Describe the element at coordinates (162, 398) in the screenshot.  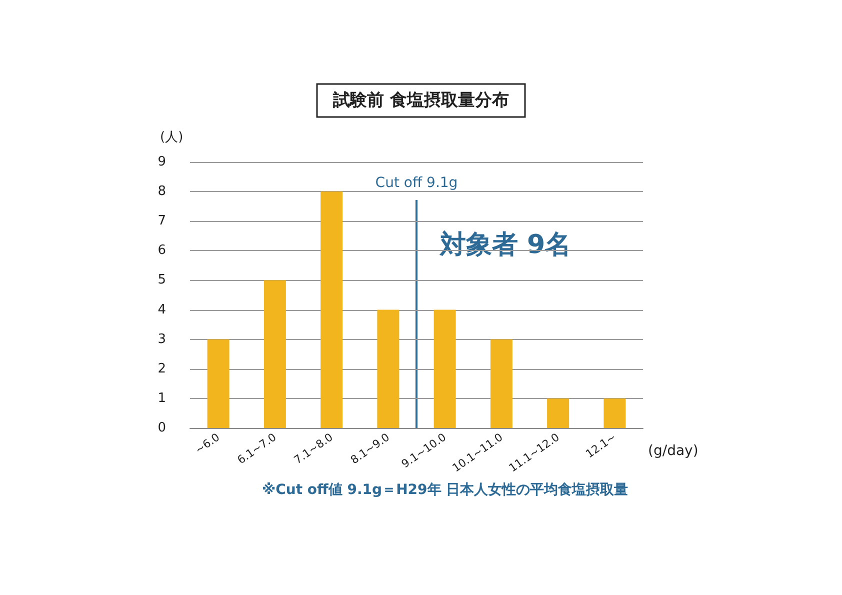
I see `y-tick-label: 1` at that location.